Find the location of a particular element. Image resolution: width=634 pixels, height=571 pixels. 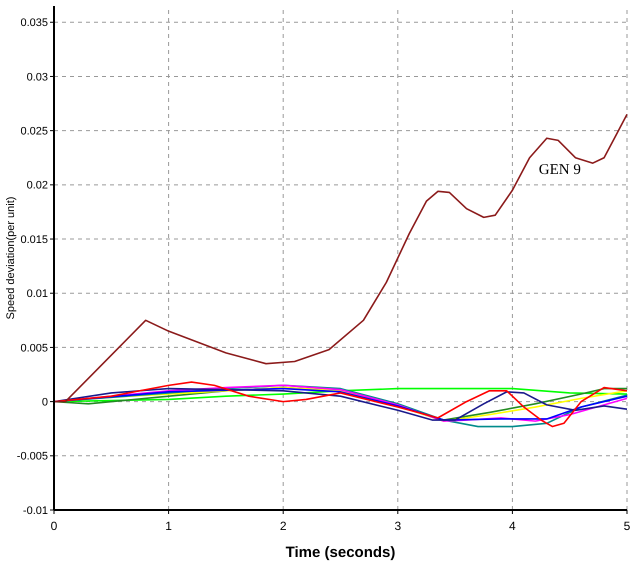

y-tick-label: 0.02 is located at coordinates (37, 186).